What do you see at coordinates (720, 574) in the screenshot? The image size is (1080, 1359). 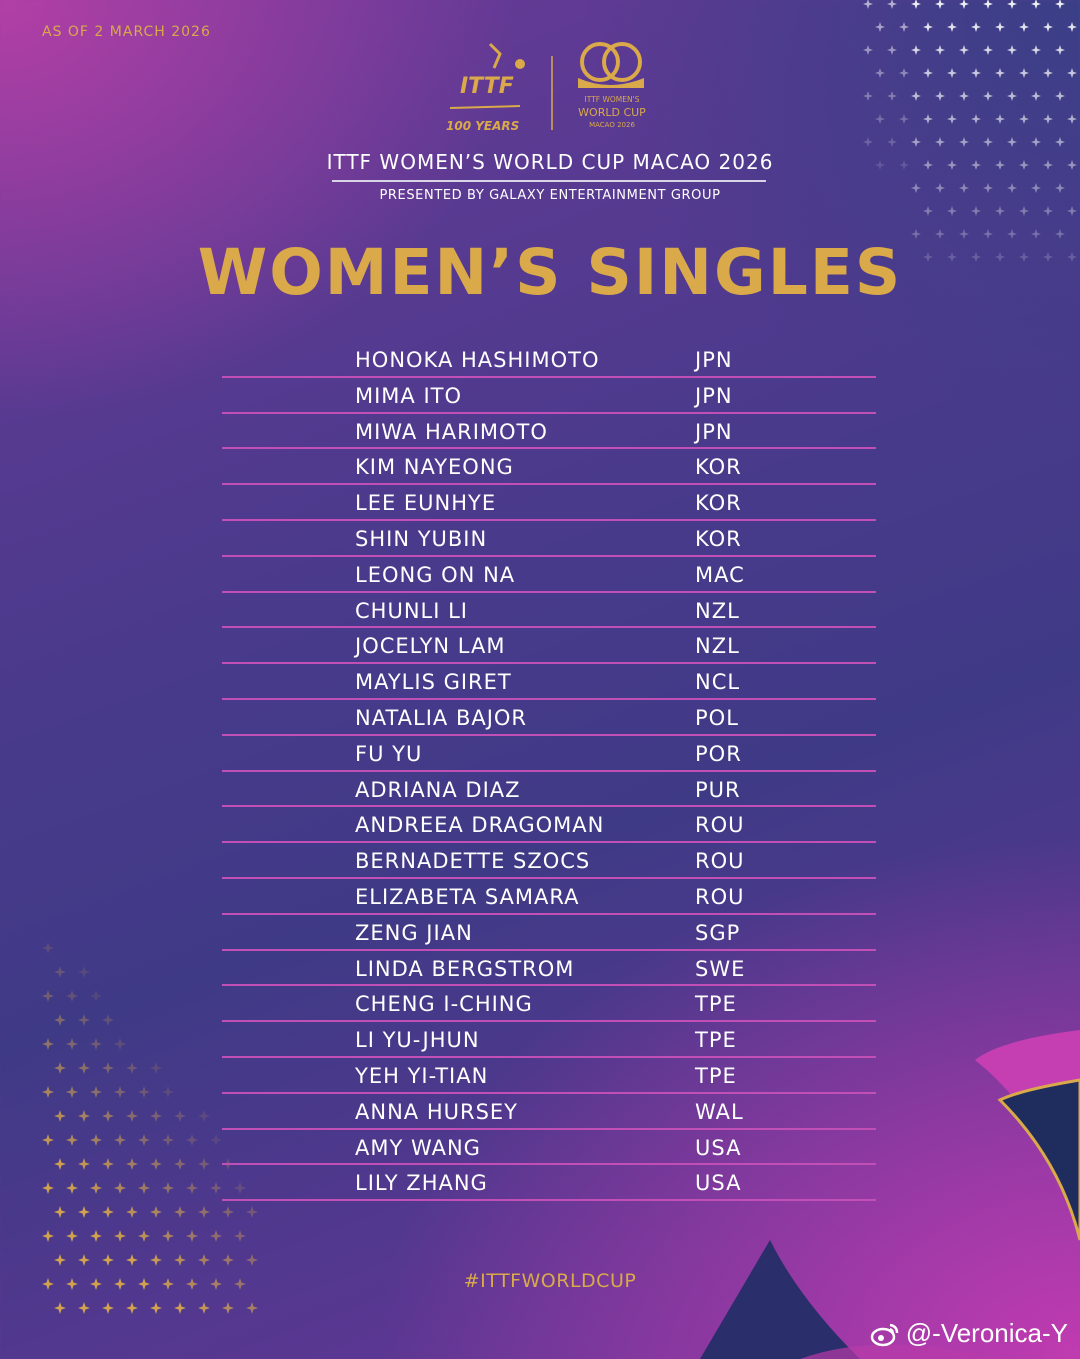 I see `player-country: MAC` at bounding box center [720, 574].